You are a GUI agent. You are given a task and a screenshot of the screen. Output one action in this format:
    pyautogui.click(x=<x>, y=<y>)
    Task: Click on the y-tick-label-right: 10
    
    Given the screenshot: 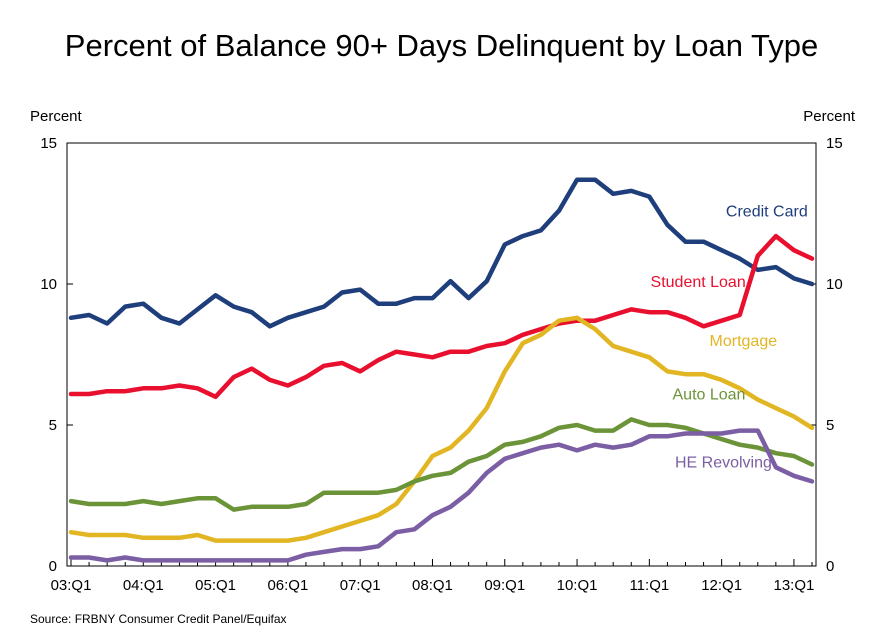 What is the action you would take?
    pyautogui.click(x=834, y=284)
    